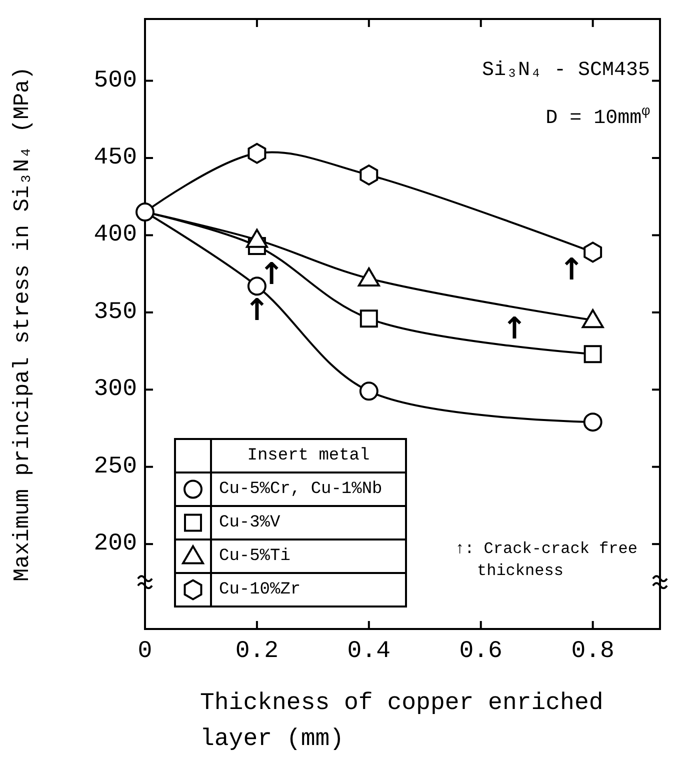 This screenshot has height=778, width=677. What do you see at coordinates (115, 544) in the screenshot?
I see `y-tick-label: 200` at bounding box center [115, 544].